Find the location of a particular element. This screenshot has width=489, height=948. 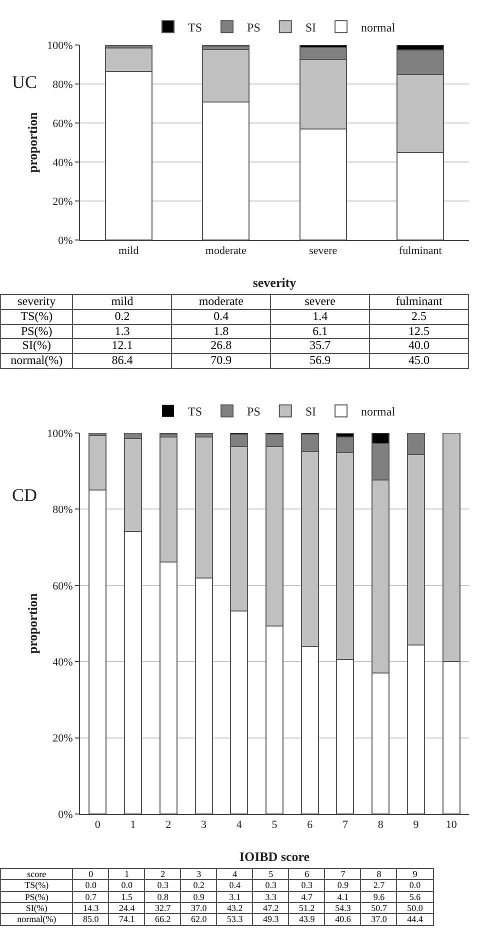

x-axis-title: IOIBD score is located at coordinates (274, 856).